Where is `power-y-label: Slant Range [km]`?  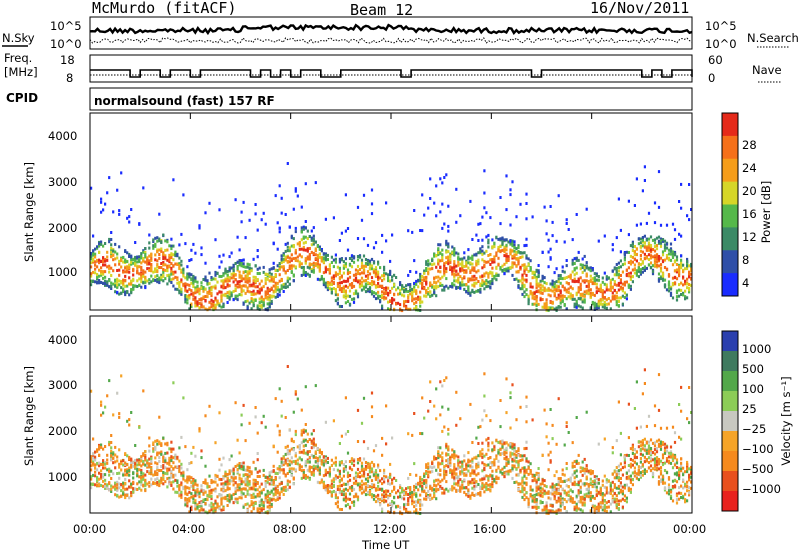
power-y-label: Slant Range [km] is located at coordinates (29, 212).